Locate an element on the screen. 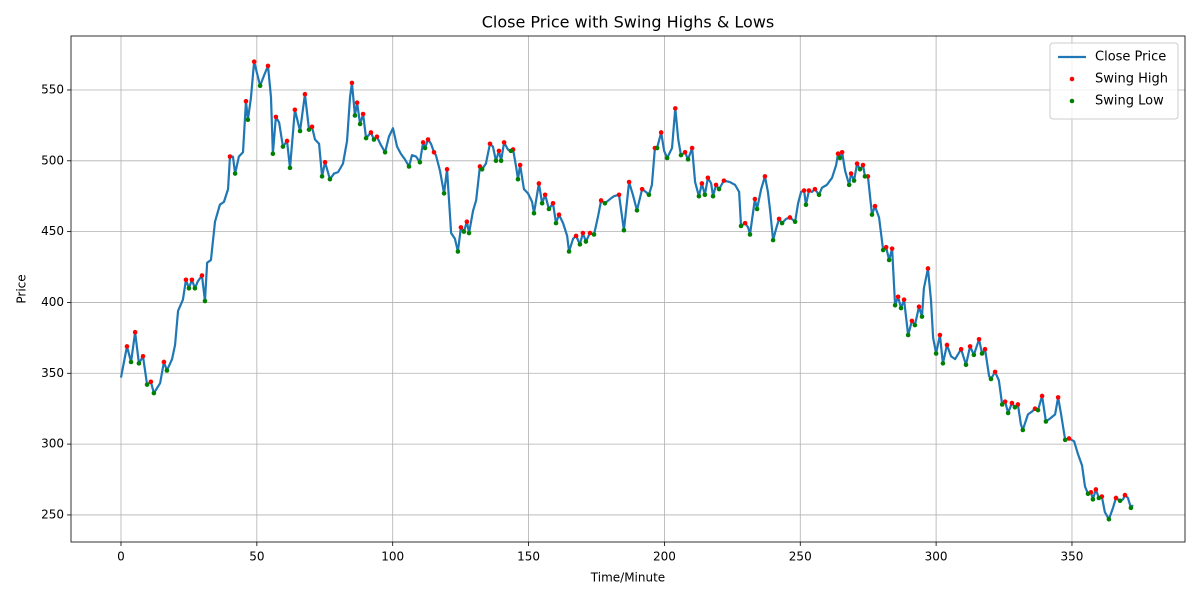  y-tick-label: 500 is located at coordinates (52, 160).